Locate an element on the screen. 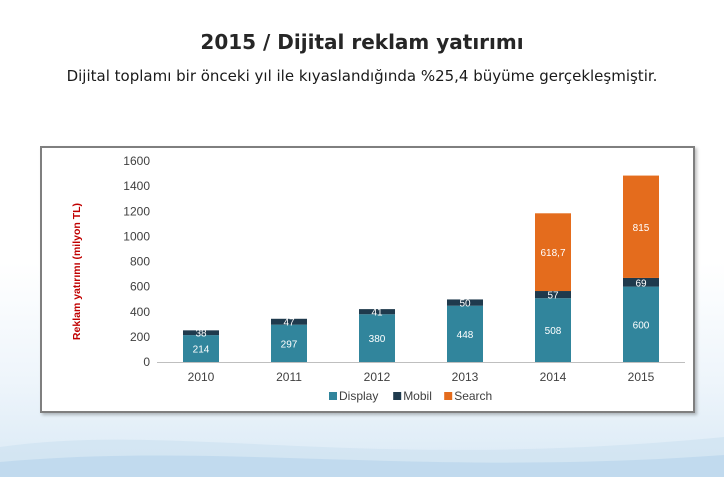  bar-search-2015 is located at coordinates (641, 226).